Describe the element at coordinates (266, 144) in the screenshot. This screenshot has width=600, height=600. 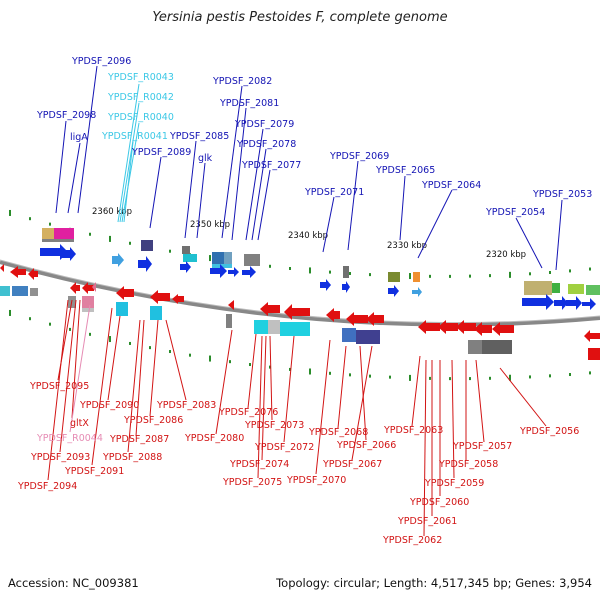
I see `gene-label-ypdsf-2078: YPDSF_2078` at that location.